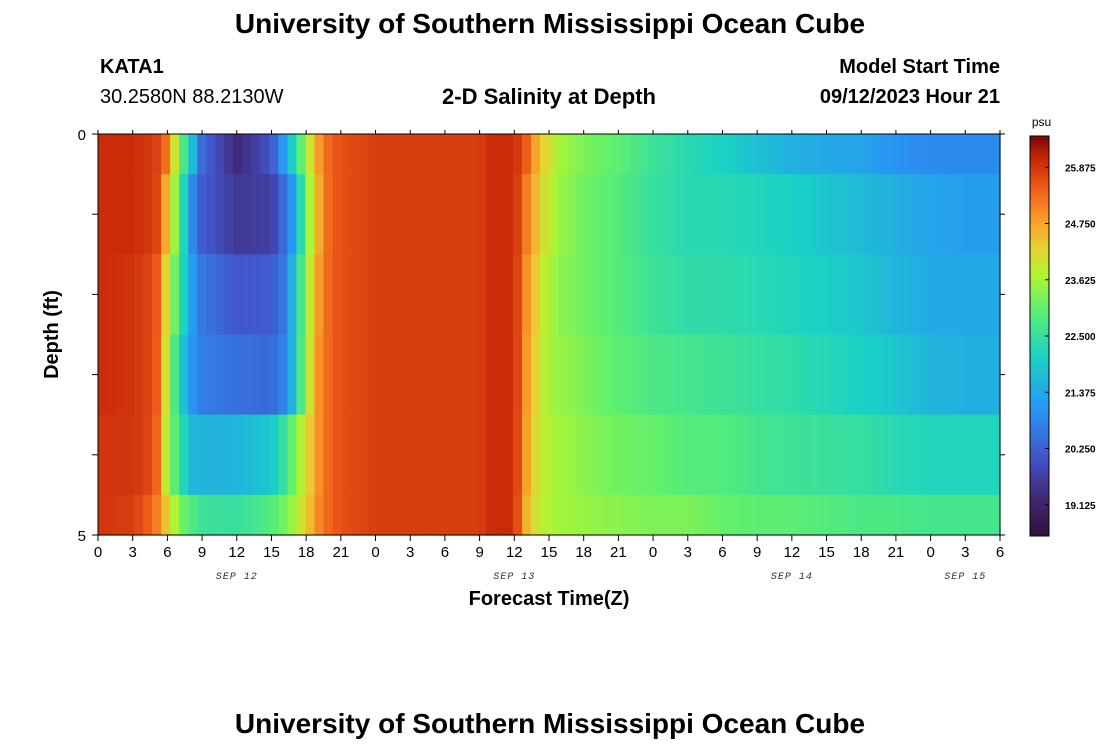 Image resolution: width=1100 pixels, height=750 pixels. I want to click on colorbar-tick-label: 19.125, so click(1080, 506).